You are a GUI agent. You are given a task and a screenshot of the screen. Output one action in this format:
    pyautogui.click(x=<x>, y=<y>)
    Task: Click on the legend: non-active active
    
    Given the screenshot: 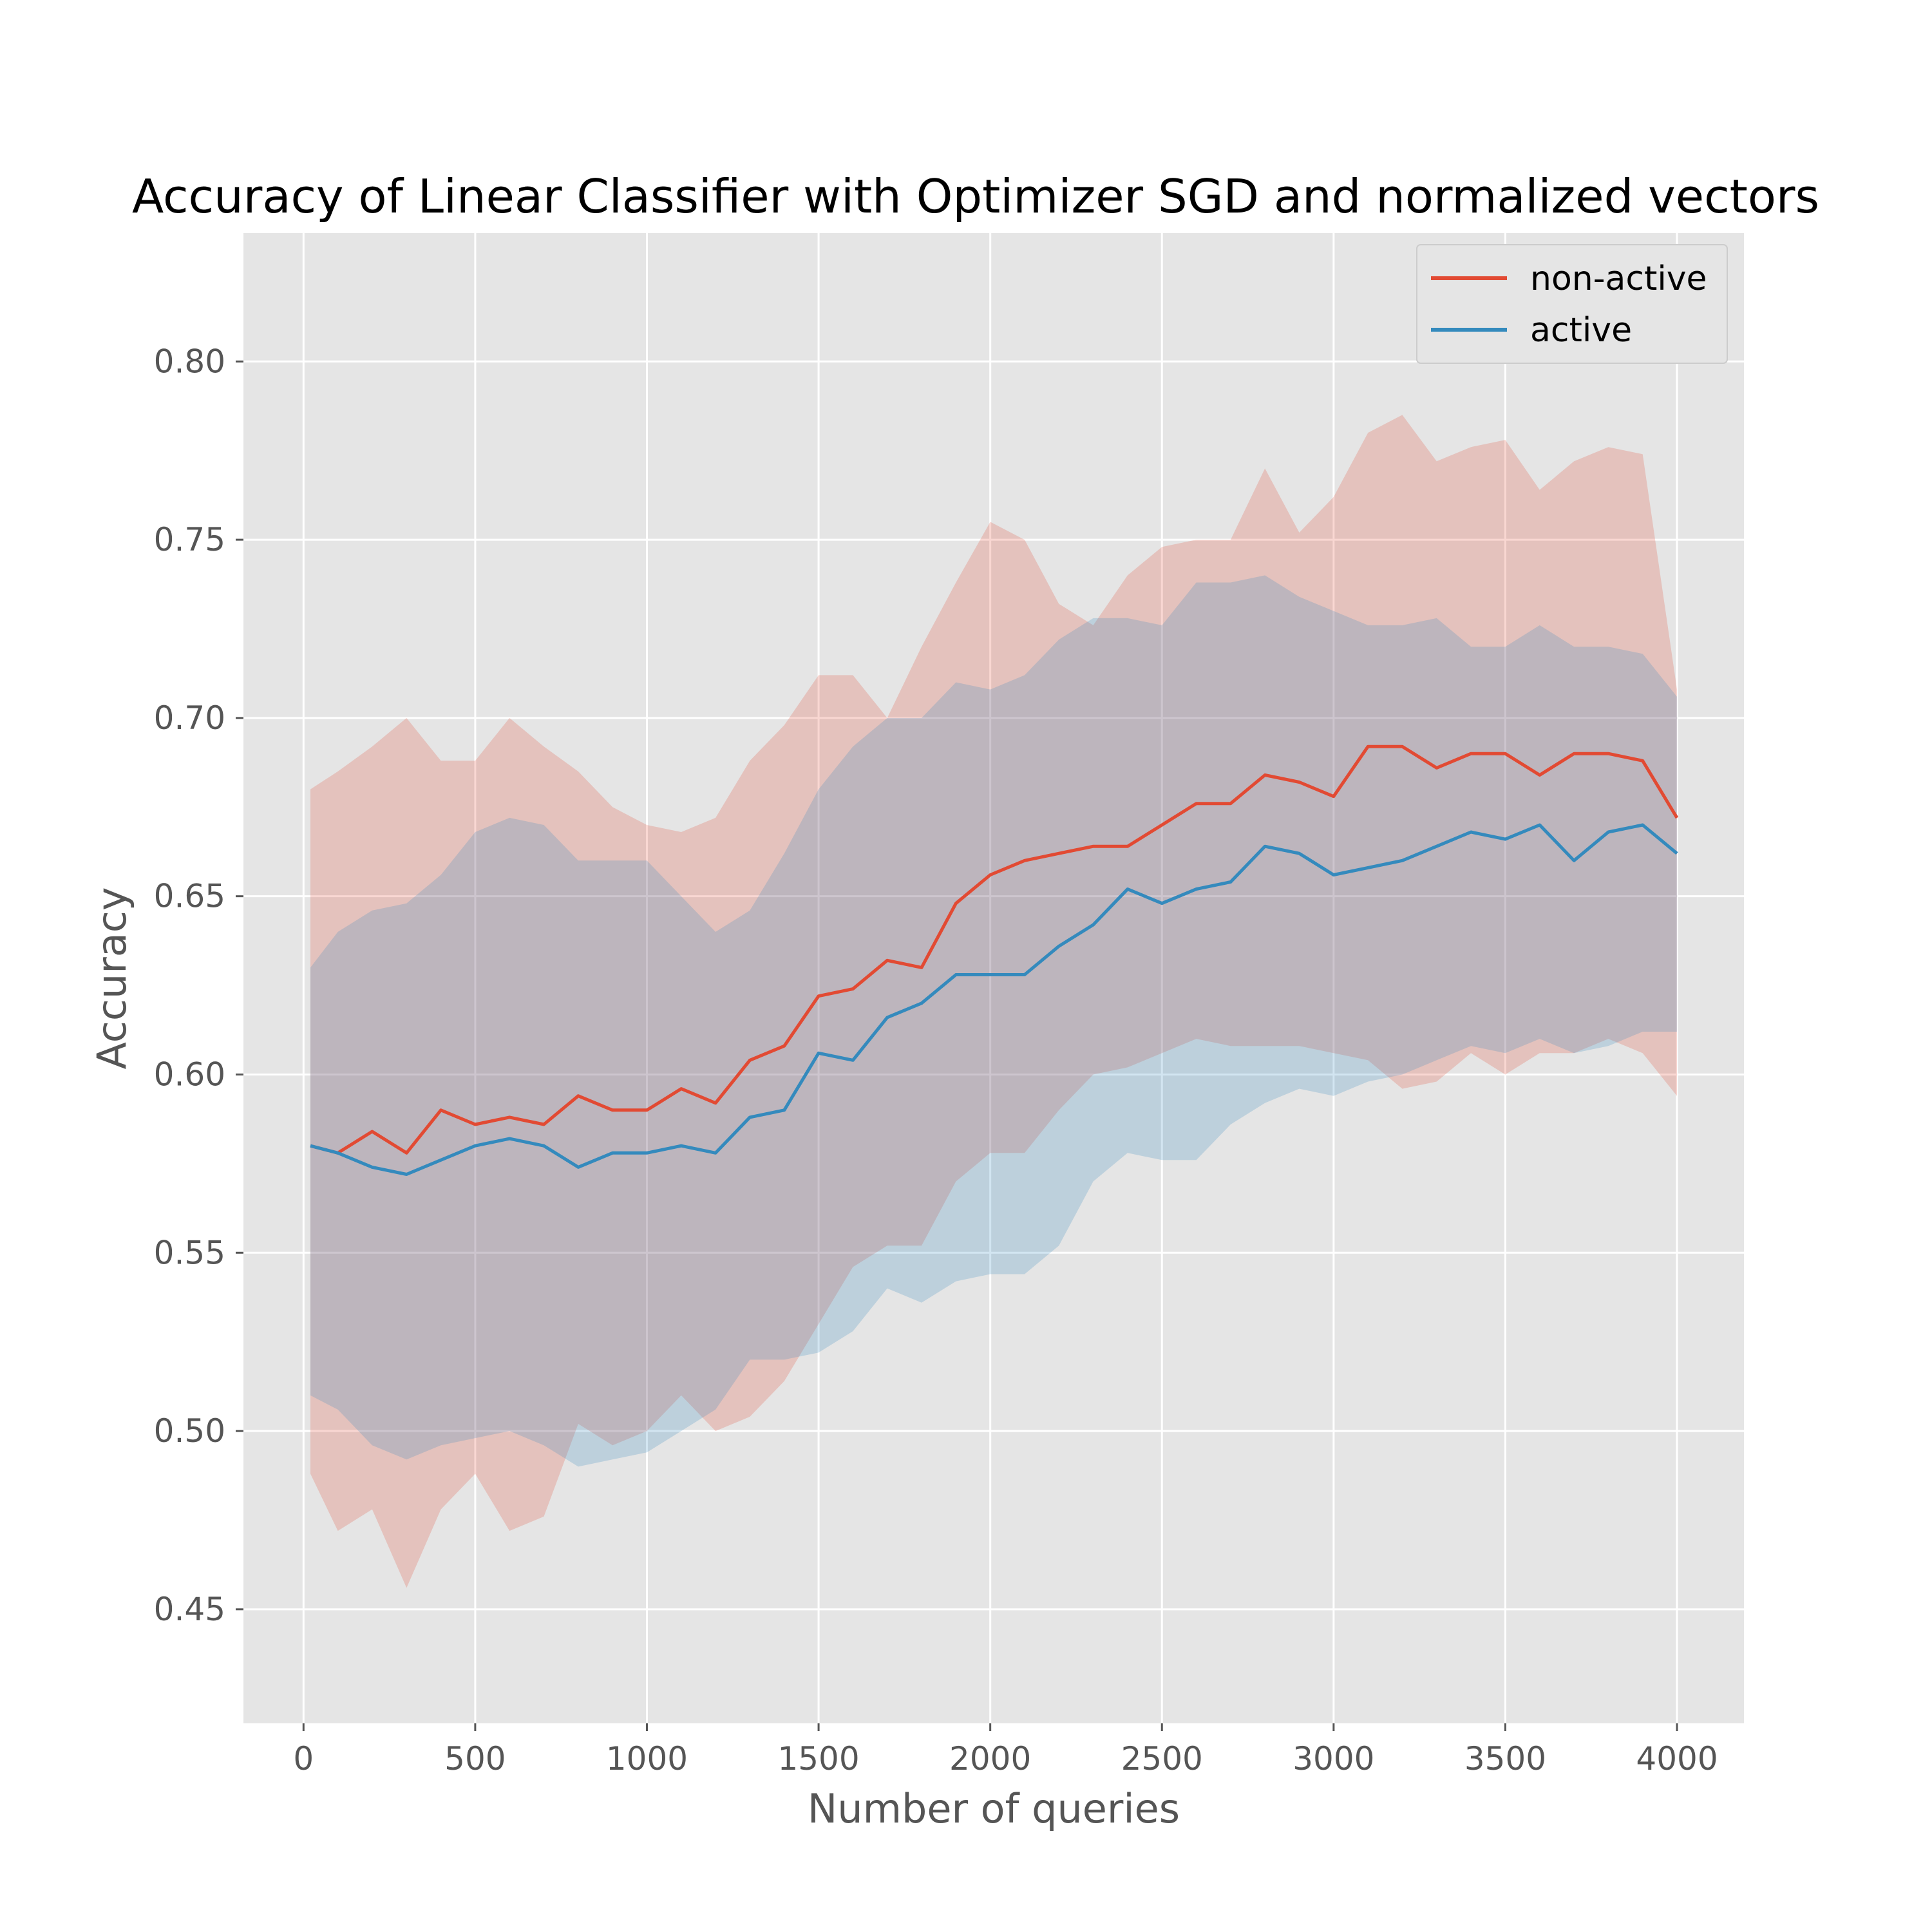 What is the action you would take?
    pyautogui.click(x=1572, y=304)
    